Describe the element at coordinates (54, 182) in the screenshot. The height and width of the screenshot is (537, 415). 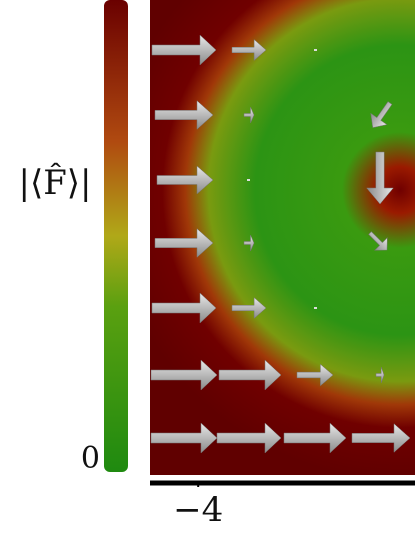
I see `colorbar-label: |⟨F̂⟩|` at that location.